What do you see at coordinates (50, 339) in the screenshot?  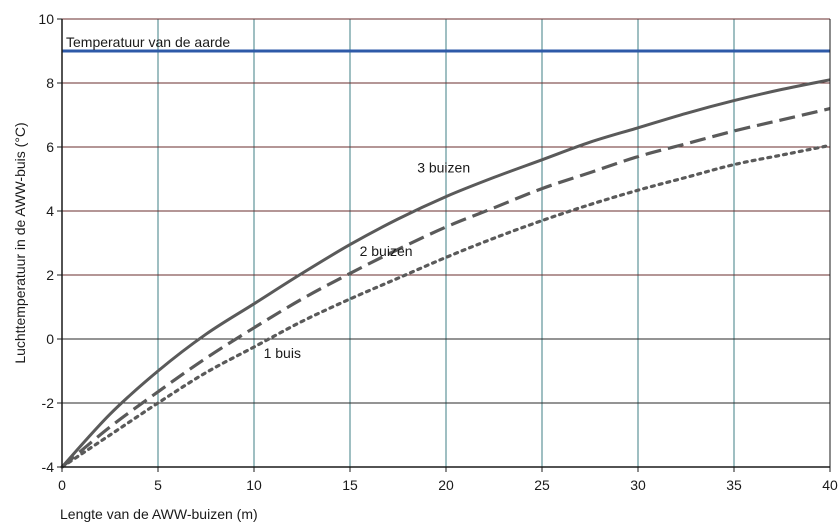 I see `y-tick-label: 0` at bounding box center [50, 339].